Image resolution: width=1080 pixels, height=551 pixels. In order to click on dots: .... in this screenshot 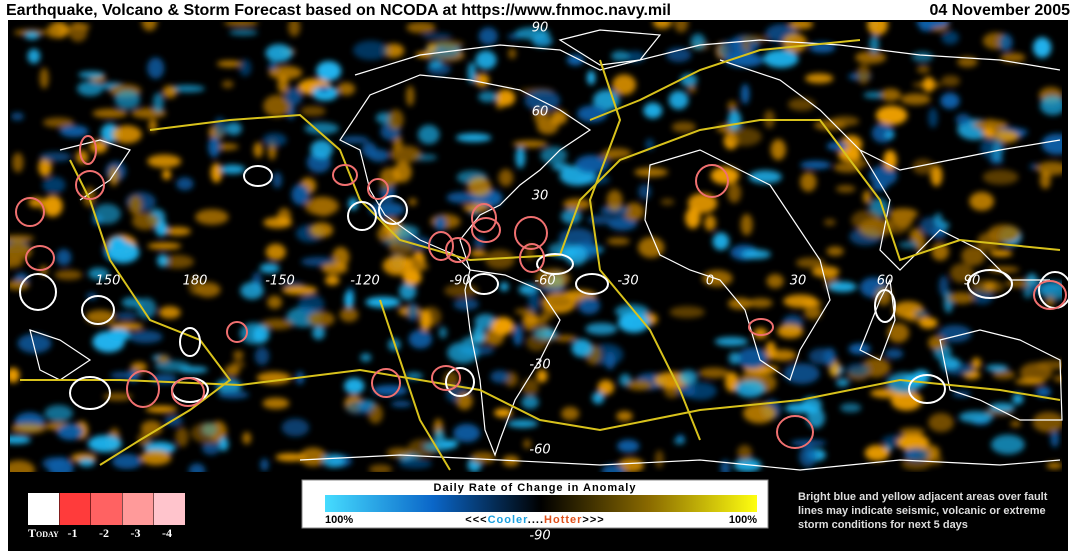, I will do `click(536, 520)`.